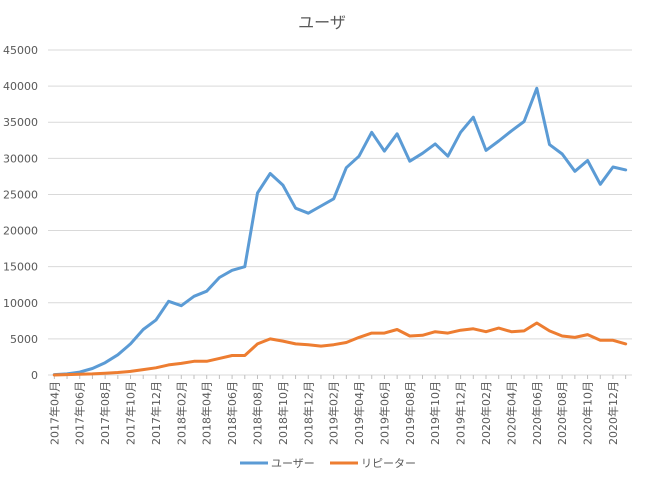 Image resolution: width=645 pixels, height=481 pixels. What do you see at coordinates (340, 349) in the screenshot?
I see `series-line-repeaters` at bounding box center [340, 349].